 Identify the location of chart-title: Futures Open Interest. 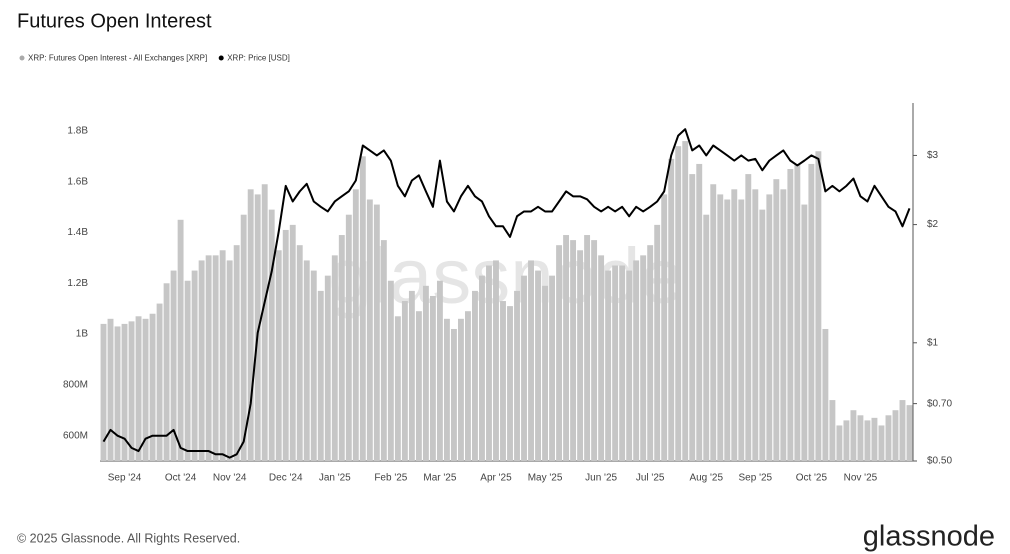
(114, 21).